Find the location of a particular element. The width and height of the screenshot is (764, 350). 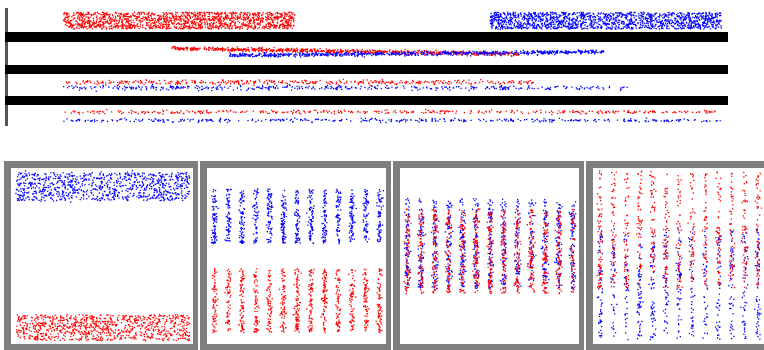

panel-3-canvas is located at coordinates (490, 246).